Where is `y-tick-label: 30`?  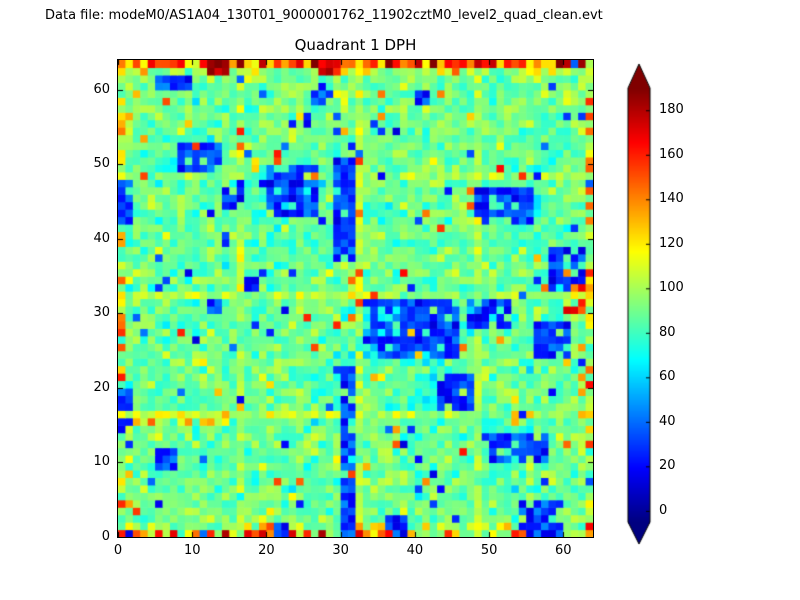
y-tick-label: 30 is located at coordinates (101, 313).